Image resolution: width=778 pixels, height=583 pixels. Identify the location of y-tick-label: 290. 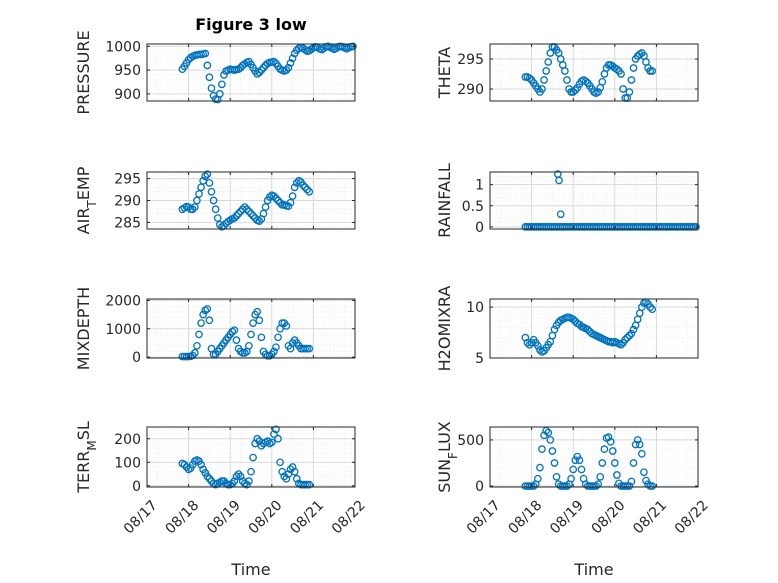
(470, 90).